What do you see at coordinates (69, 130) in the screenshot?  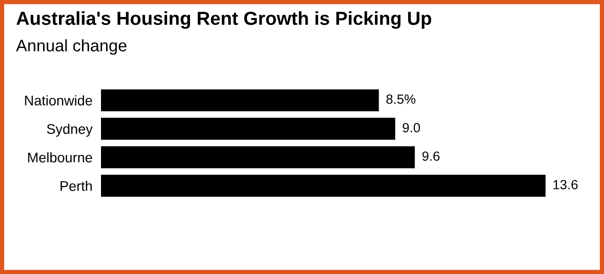 I see `y-tick-label: Sydney` at bounding box center [69, 130].